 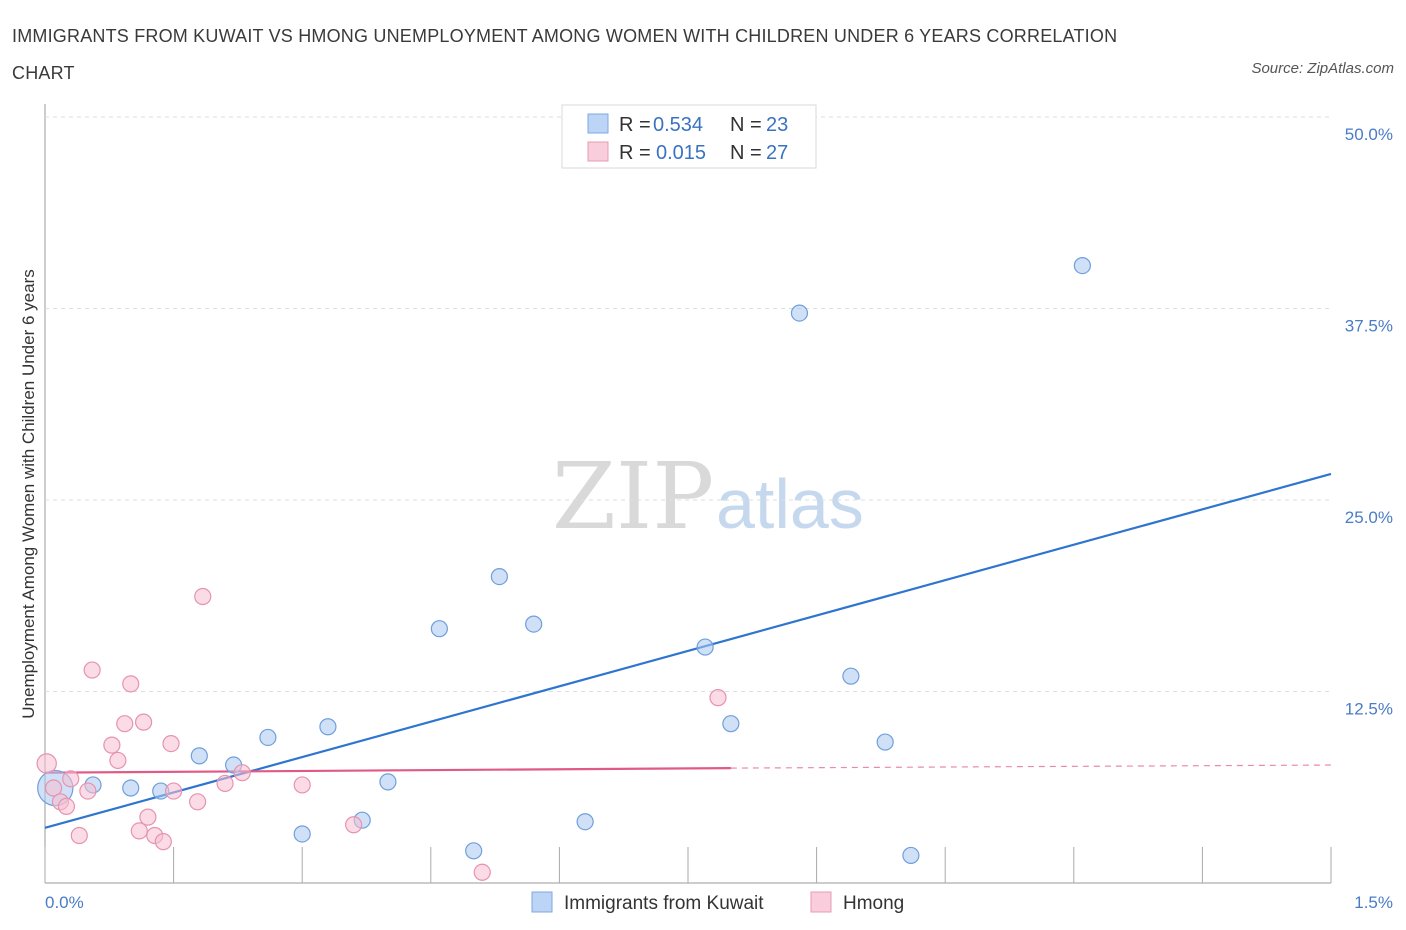 I want to click on legend-n-value-1: 23, so click(x=777, y=125).